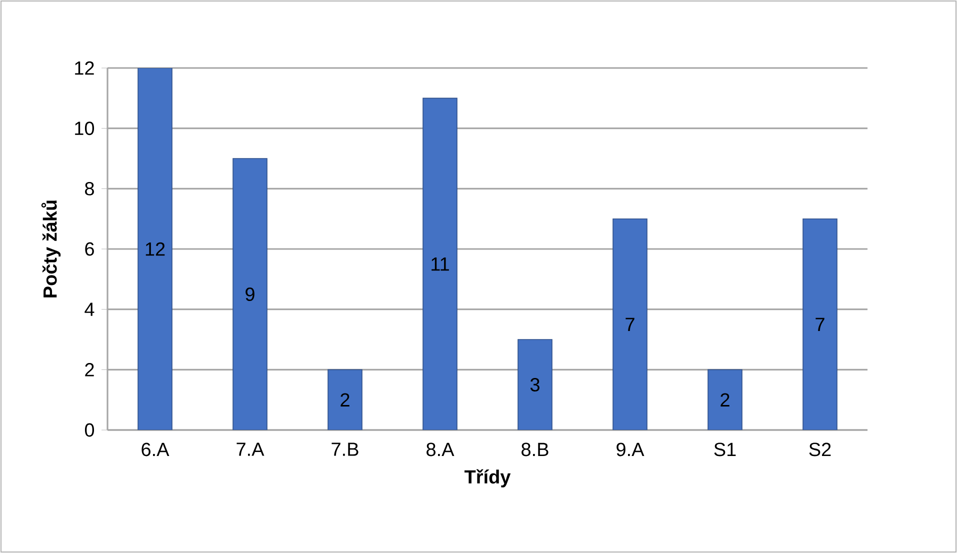  What do you see at coordinates (89, 189) in the screenshot?
I see `y-tick-label: 8` at bounding box center [89, 189].